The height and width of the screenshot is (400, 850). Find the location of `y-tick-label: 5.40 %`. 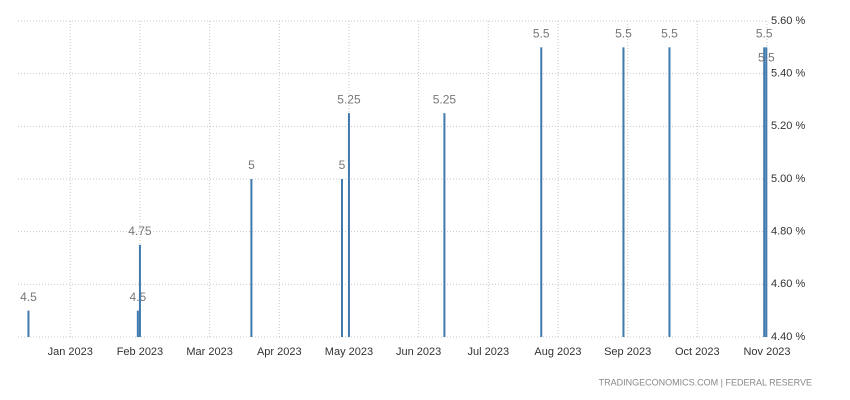

y-tick-label: 5.40 % is located at coordinates (788, 74).